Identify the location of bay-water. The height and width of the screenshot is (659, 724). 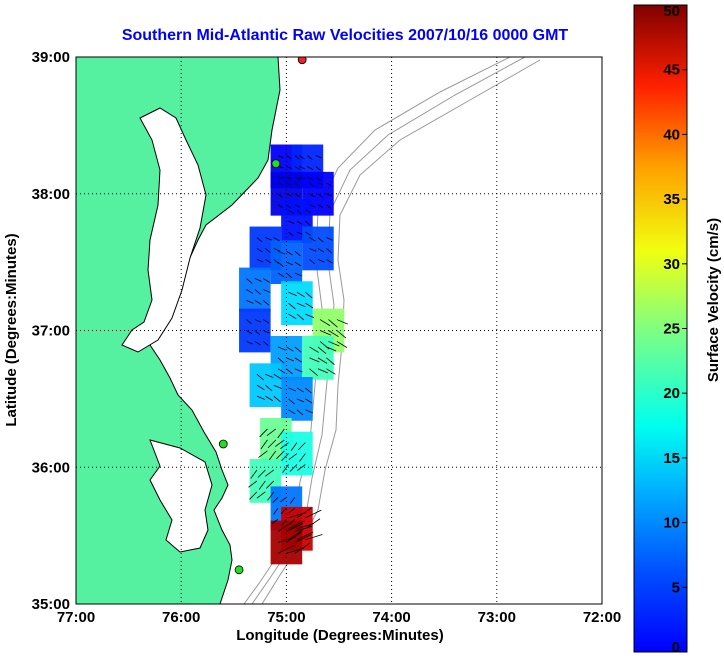
(164, 230).